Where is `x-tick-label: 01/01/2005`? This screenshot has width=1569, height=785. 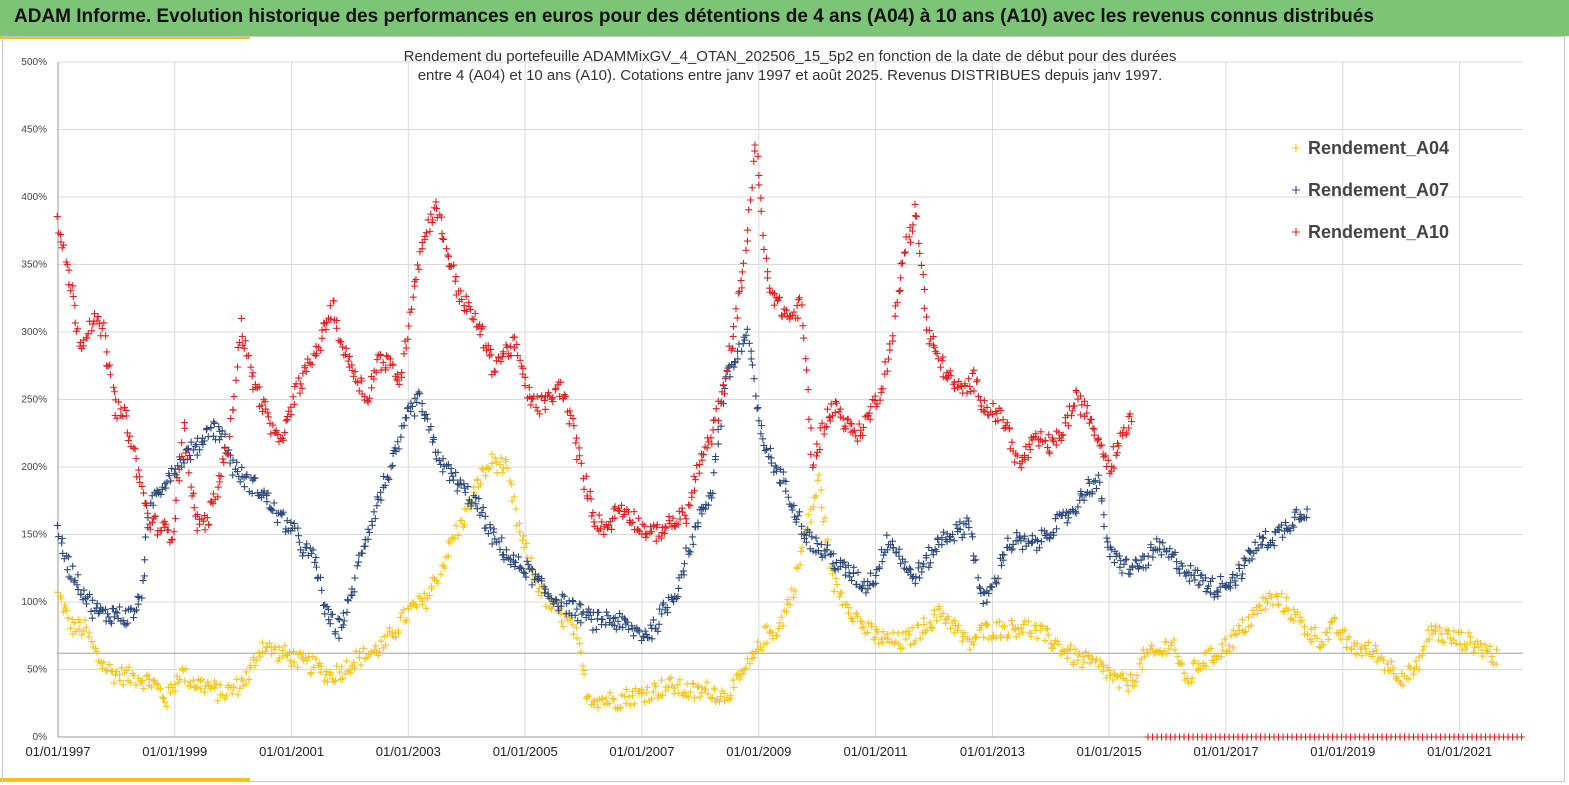
x-tick-label: 01/01/2005 is located at coordinates (525, 751).